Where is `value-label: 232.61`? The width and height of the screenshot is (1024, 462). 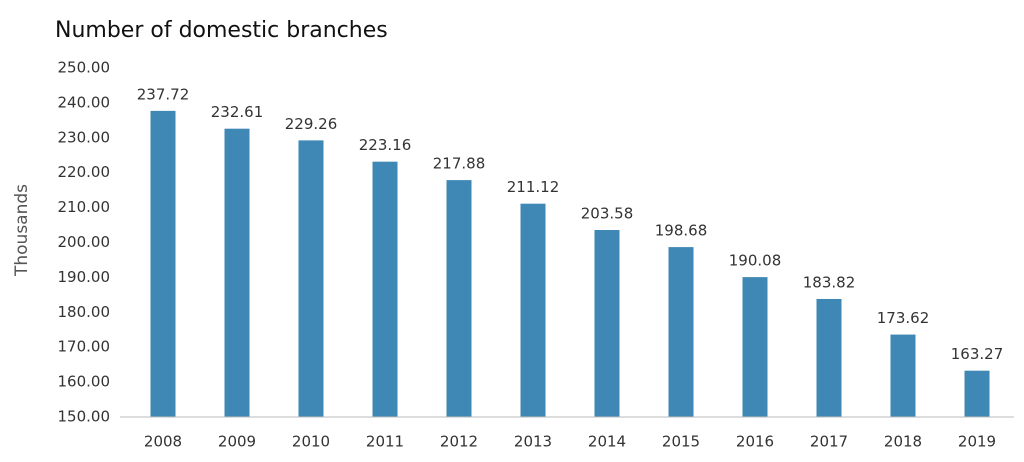 value-label: 232.61 is located at coordinates (237, 112).